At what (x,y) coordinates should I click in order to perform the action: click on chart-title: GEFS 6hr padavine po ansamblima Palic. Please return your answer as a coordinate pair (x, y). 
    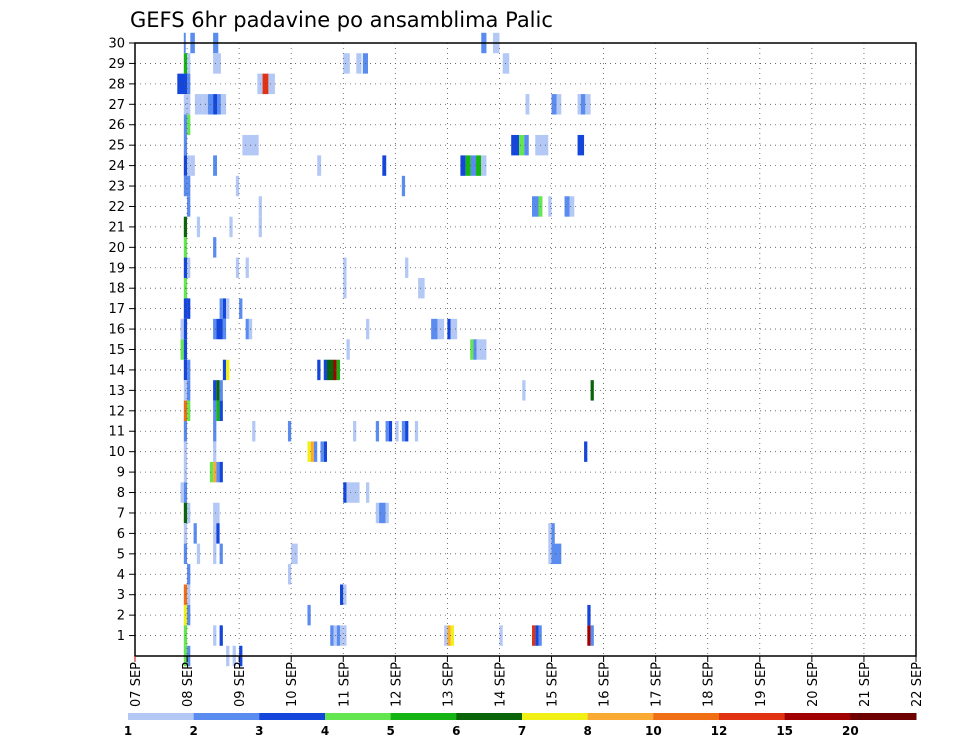
    Looking at the image, I should click on (341, 20).